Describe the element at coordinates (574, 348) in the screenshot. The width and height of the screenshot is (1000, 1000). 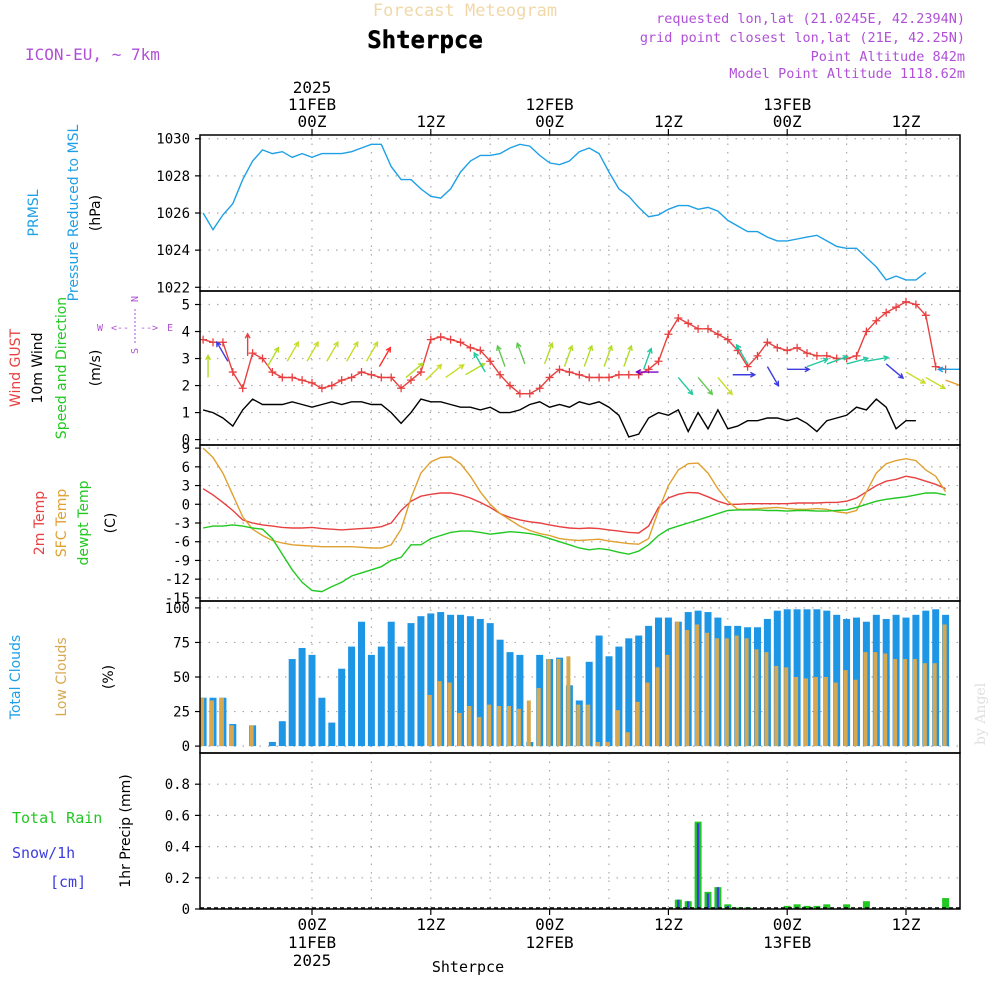
I see `wind-gust-line` at that location.